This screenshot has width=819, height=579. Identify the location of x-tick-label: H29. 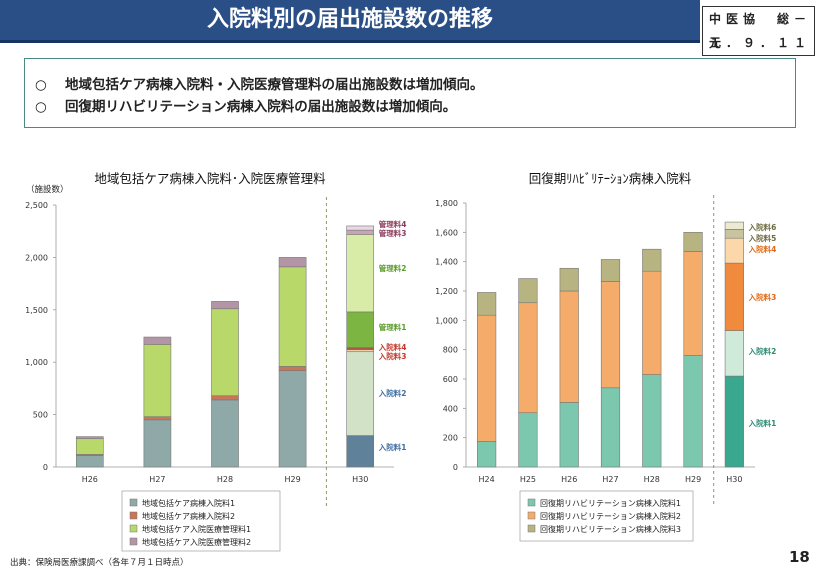
(292, 479).